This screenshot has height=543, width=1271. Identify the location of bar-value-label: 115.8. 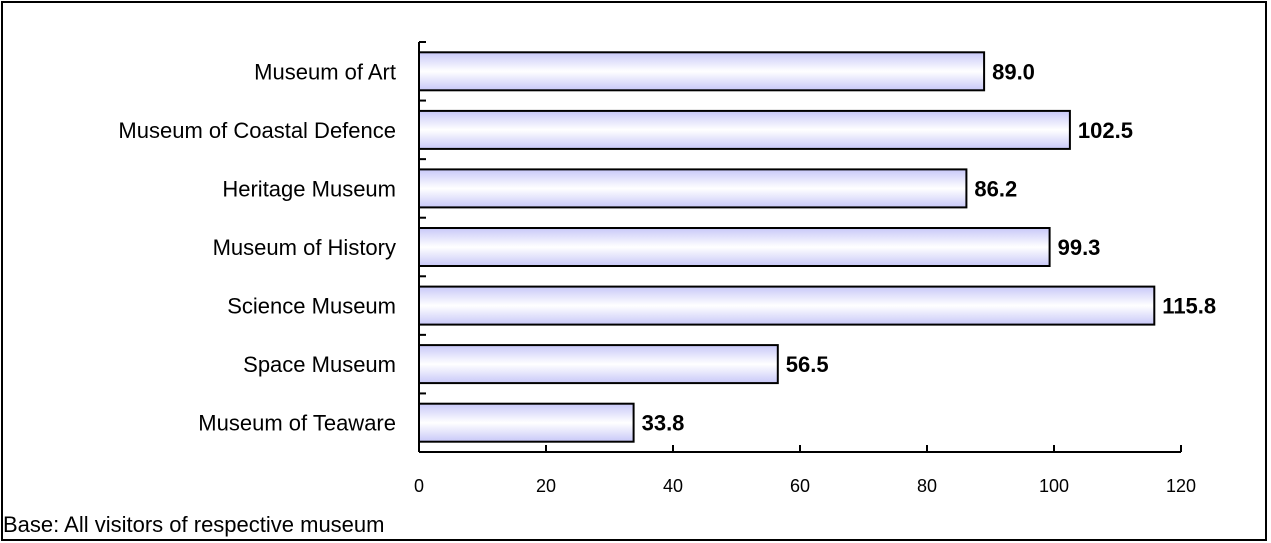
(1189, 306).